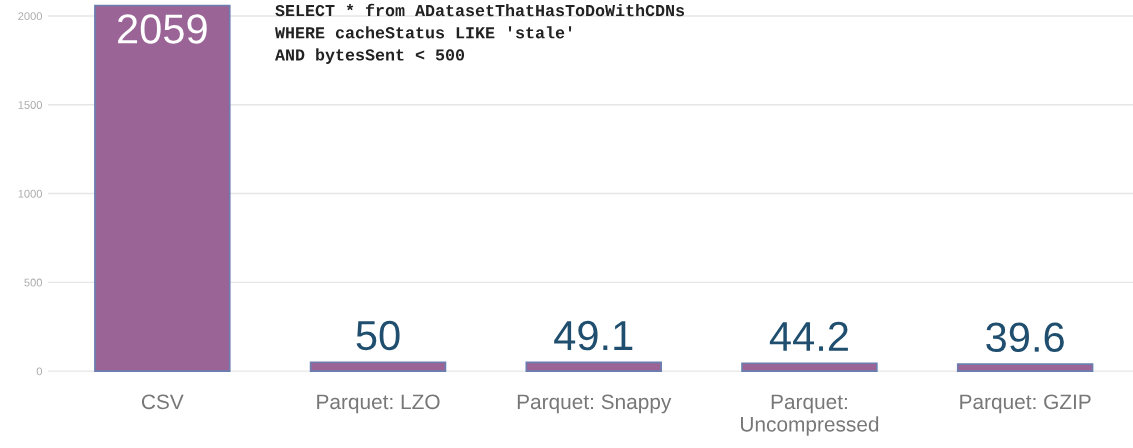  I want to click on x-tick-label: CSV, so click(162, 402).